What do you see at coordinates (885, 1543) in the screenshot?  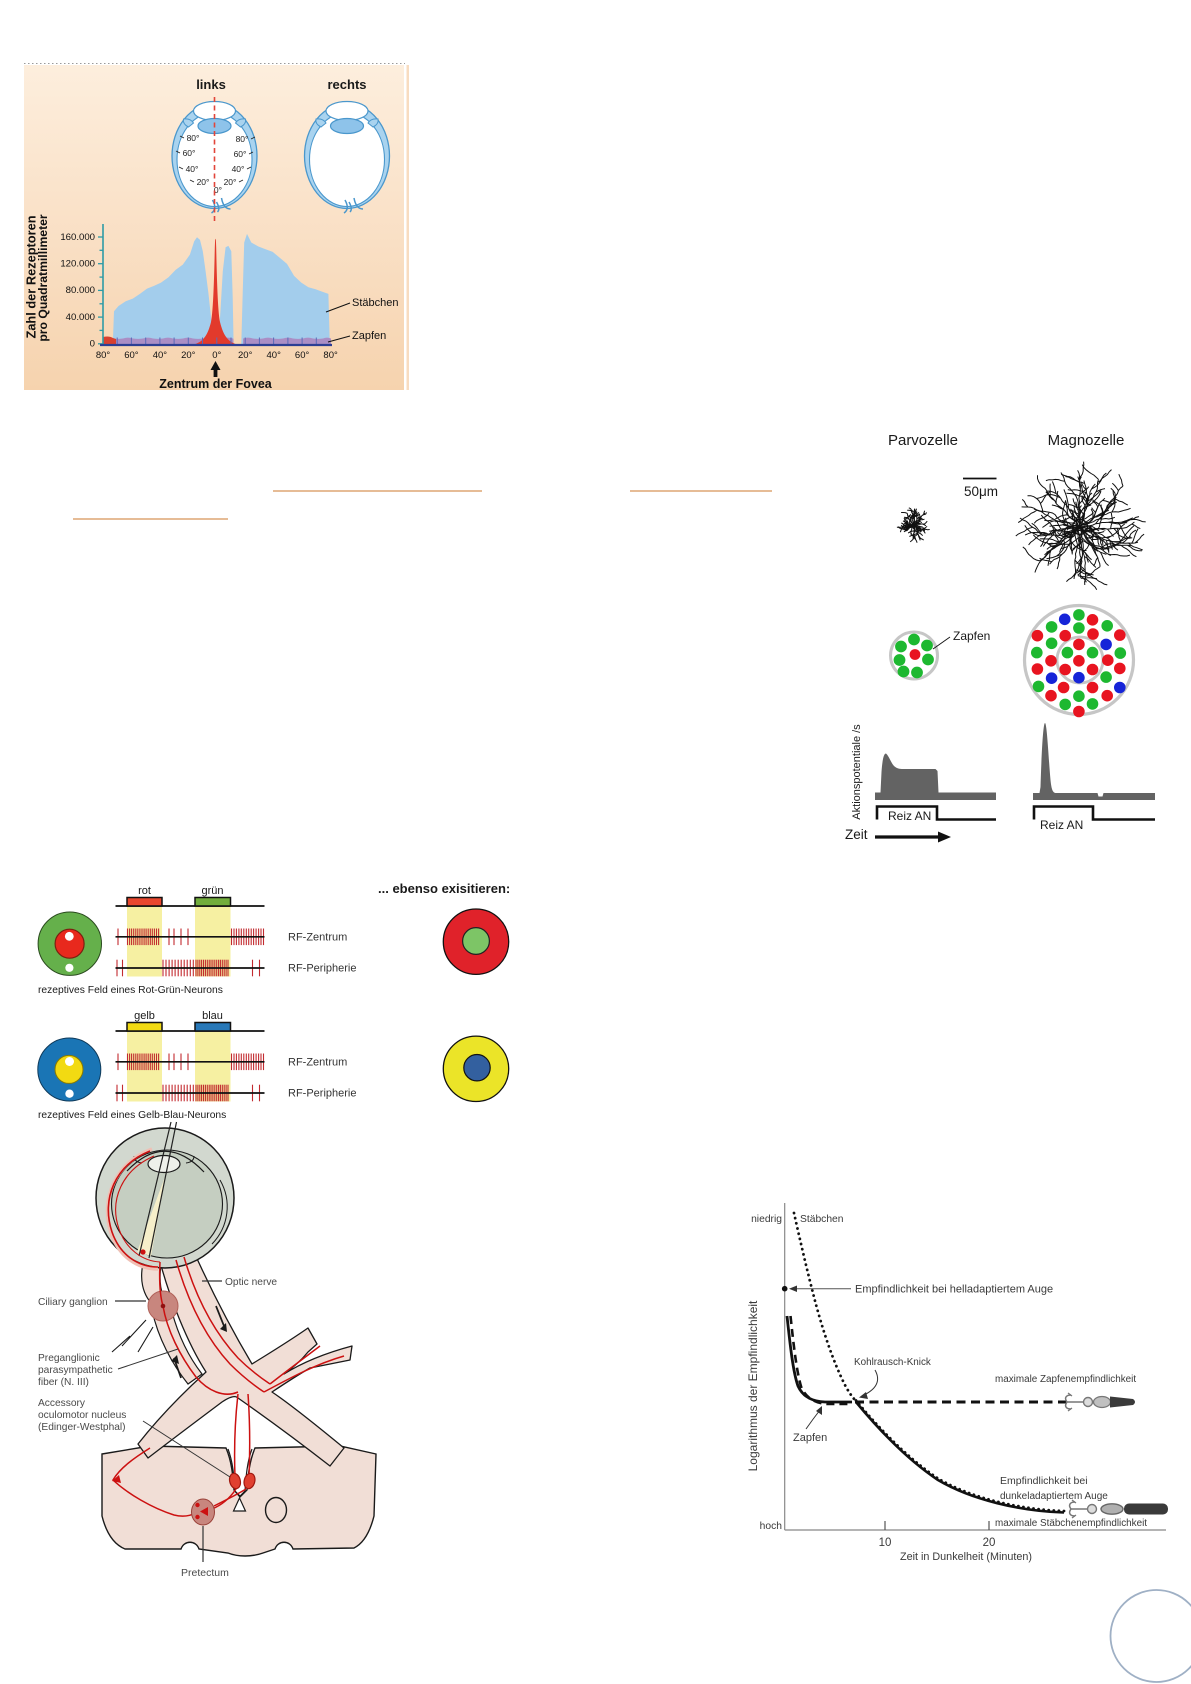 I see `svg-text: 10` at bounding box center [885, 1543].